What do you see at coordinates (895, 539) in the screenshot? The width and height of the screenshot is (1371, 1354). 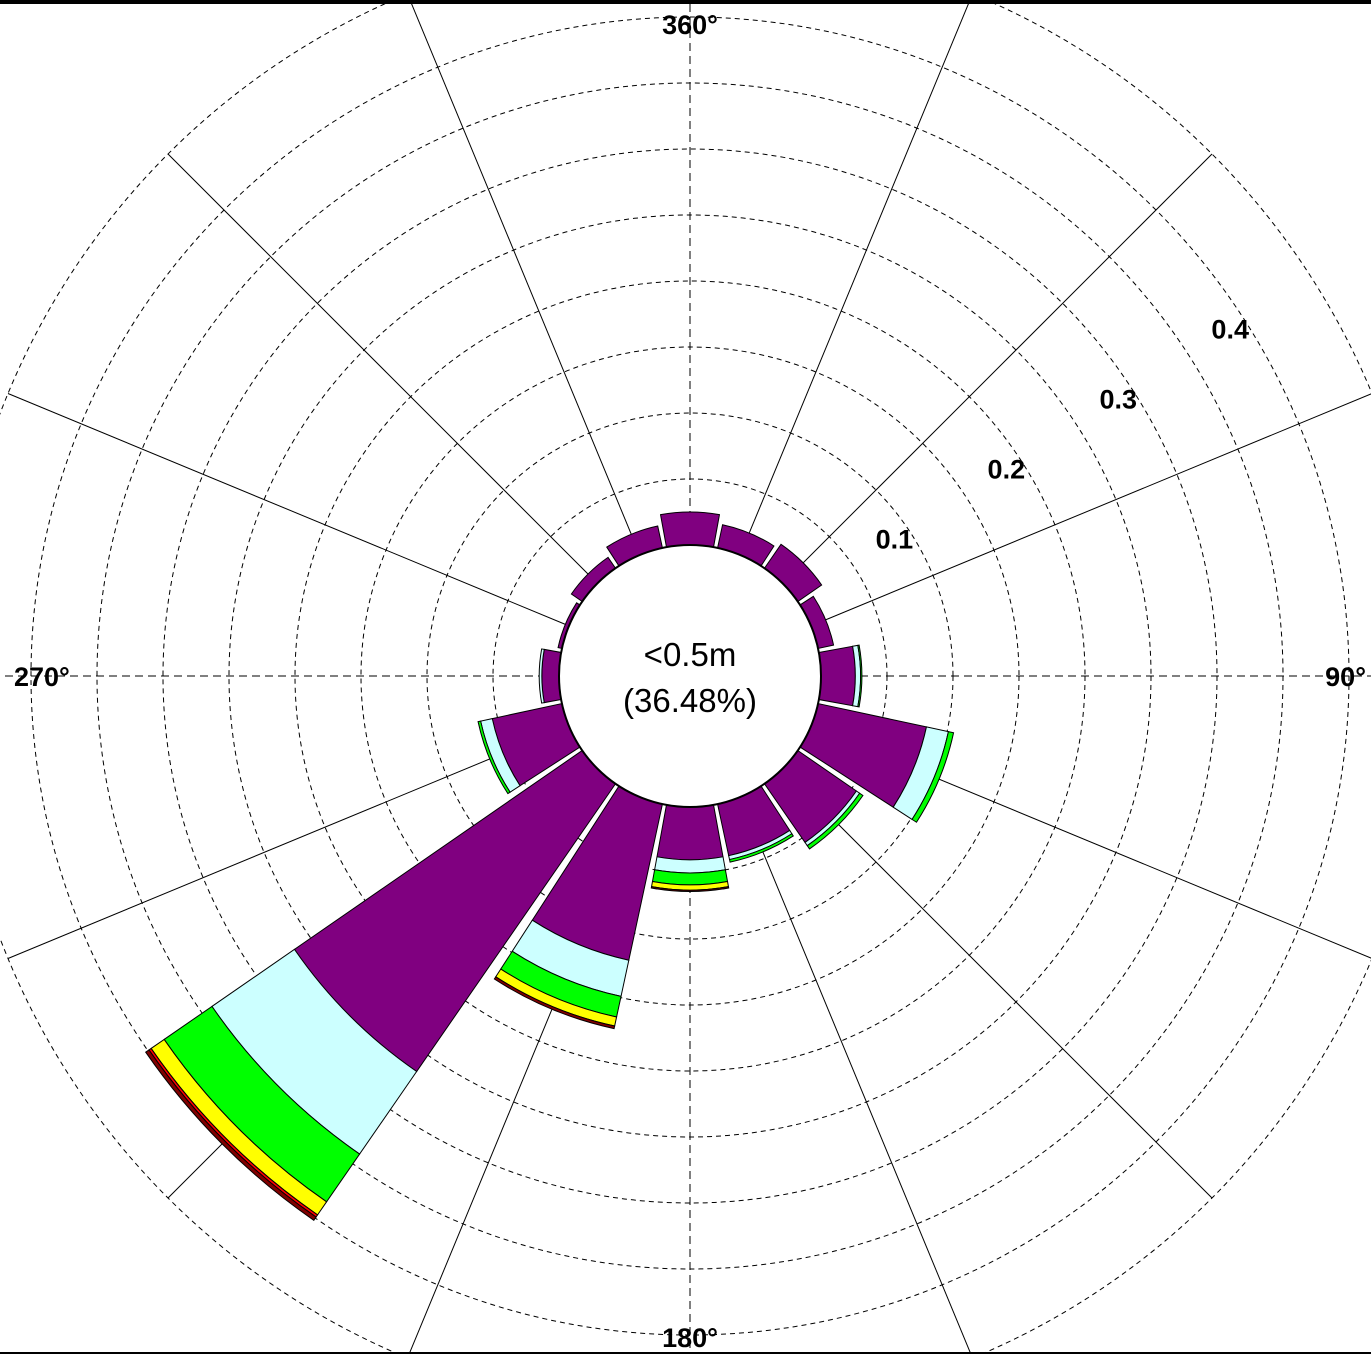 I see `radial-tick-label: 0.1` at bounding box center [895, 539].